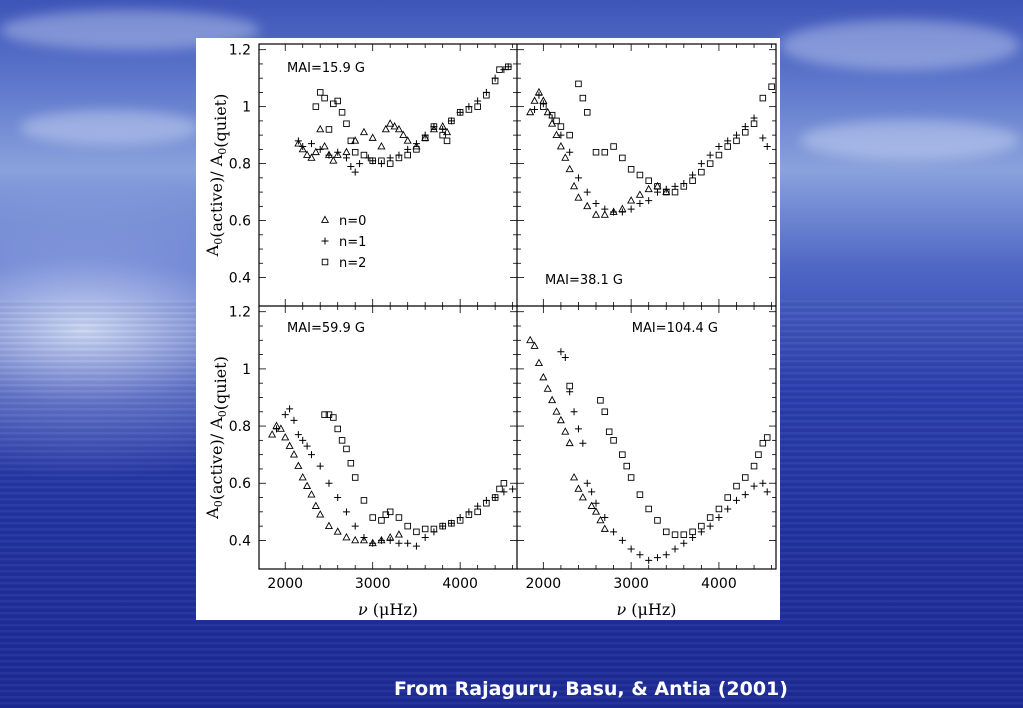 This screenshot has height=708, width=1023. I want to click on panel-annotation: MAI=104.4 G, so click(675, 328).